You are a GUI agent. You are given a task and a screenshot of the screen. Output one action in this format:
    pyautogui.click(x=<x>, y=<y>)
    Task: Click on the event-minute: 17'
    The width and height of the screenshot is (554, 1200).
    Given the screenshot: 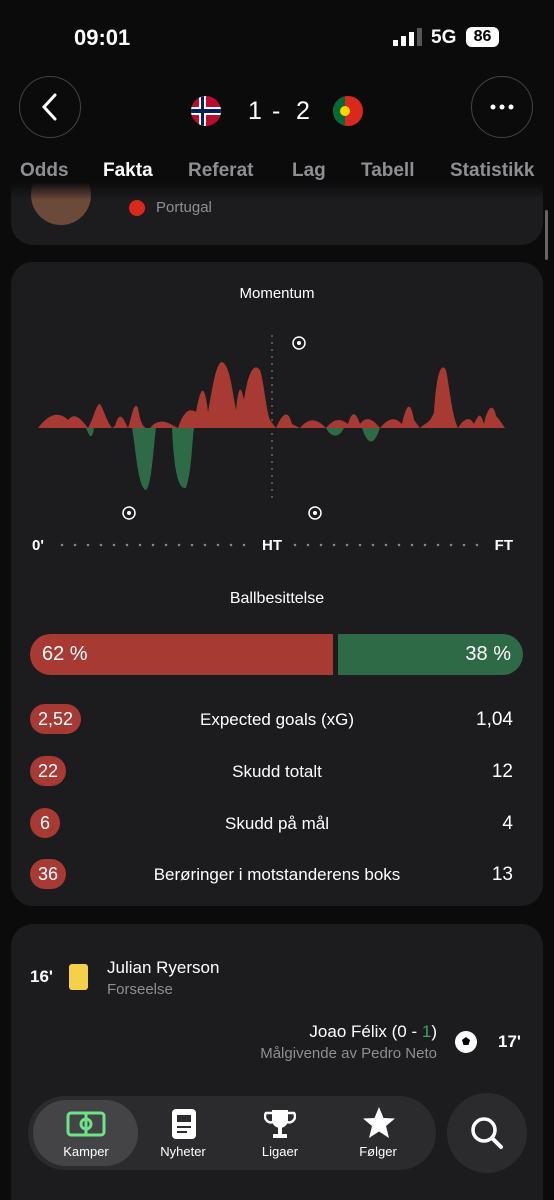 What is the action you would take?
    pyautogui.click(x=509, y=1041)
    